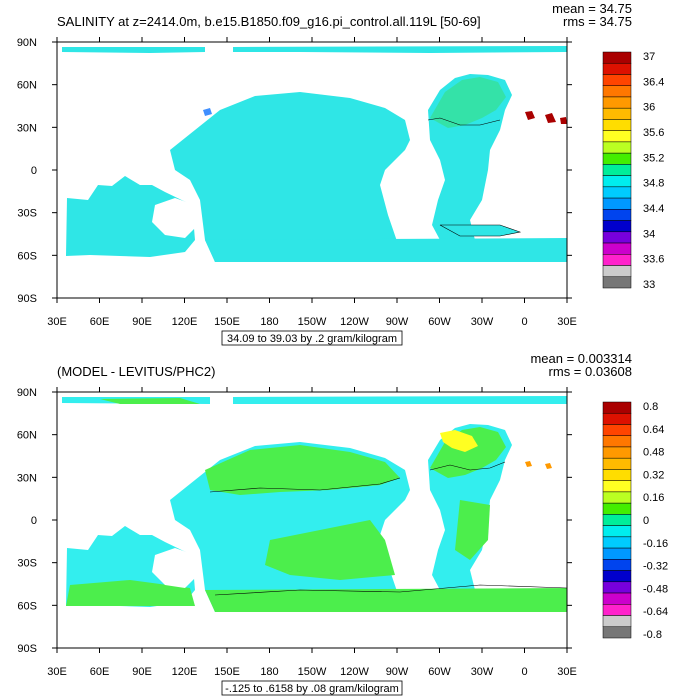  Describe the element at coordinates (386, 250) in the screenshot. I see `top-southern-ocean` at that location.